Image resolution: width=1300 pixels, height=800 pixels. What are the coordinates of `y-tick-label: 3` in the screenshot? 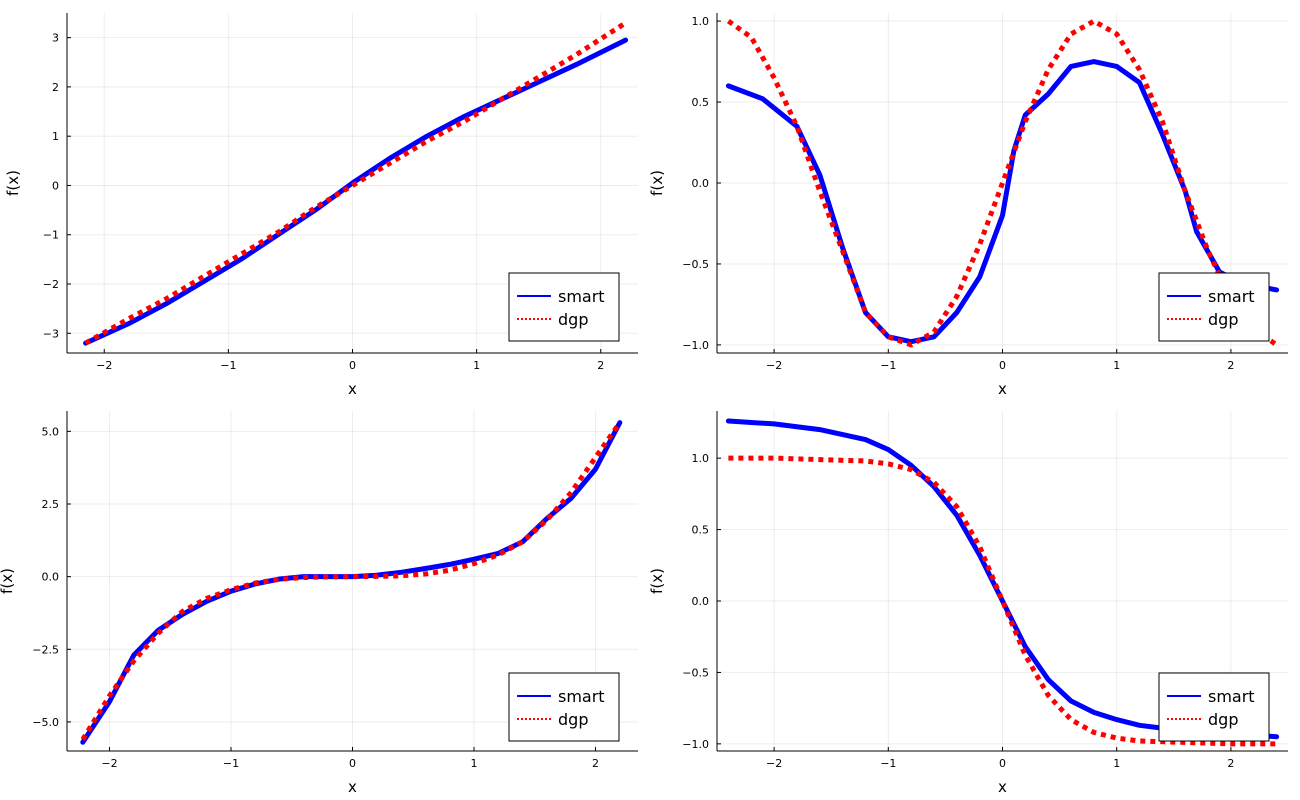 It's located at (55, 38).